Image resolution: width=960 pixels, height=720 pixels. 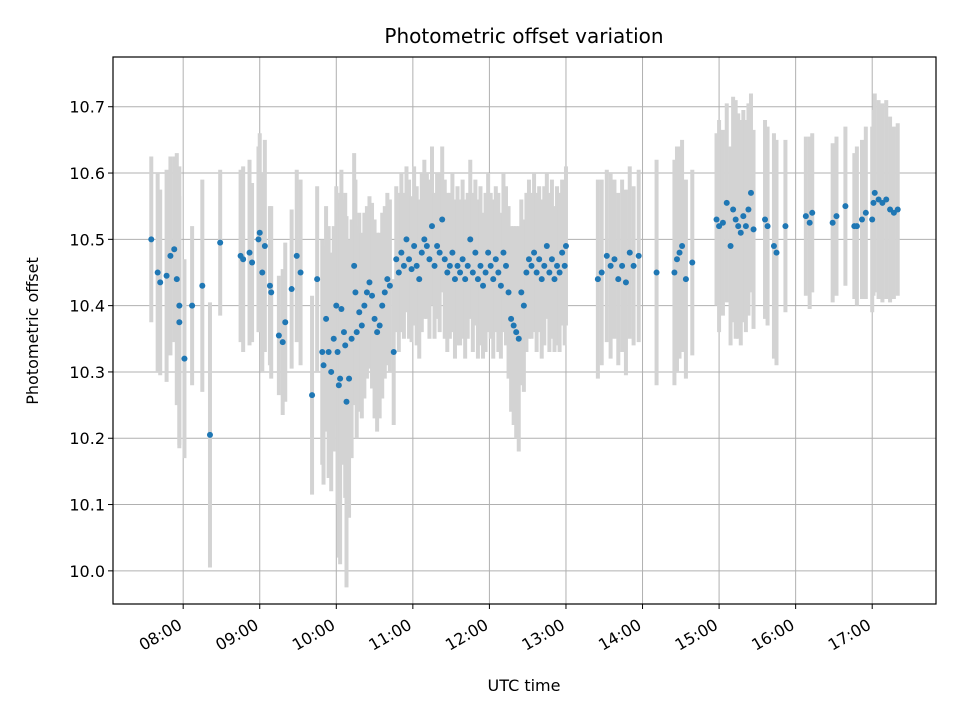 What do you see at coordinates (32, 331) in the screenshot?
I see `y-axis-title: Photometric offset` at bounding box center [32, 331].